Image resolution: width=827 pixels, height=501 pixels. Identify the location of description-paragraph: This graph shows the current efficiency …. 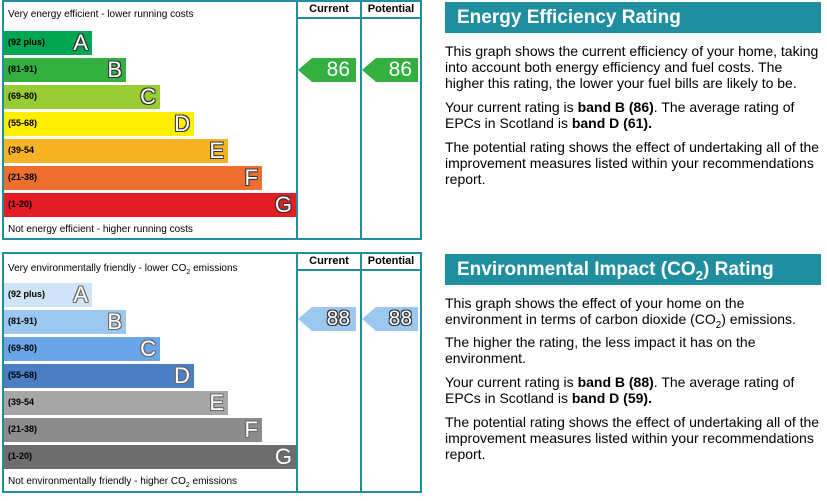
(632, 67).